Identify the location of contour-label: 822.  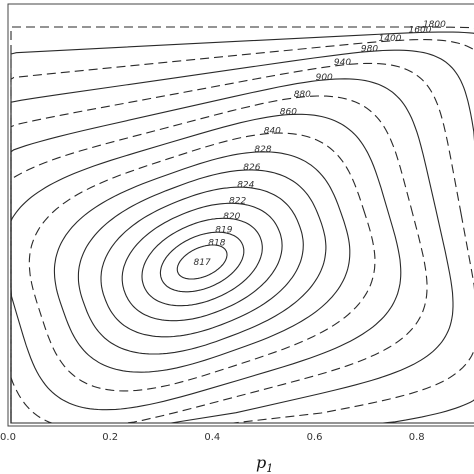
(237, 202).